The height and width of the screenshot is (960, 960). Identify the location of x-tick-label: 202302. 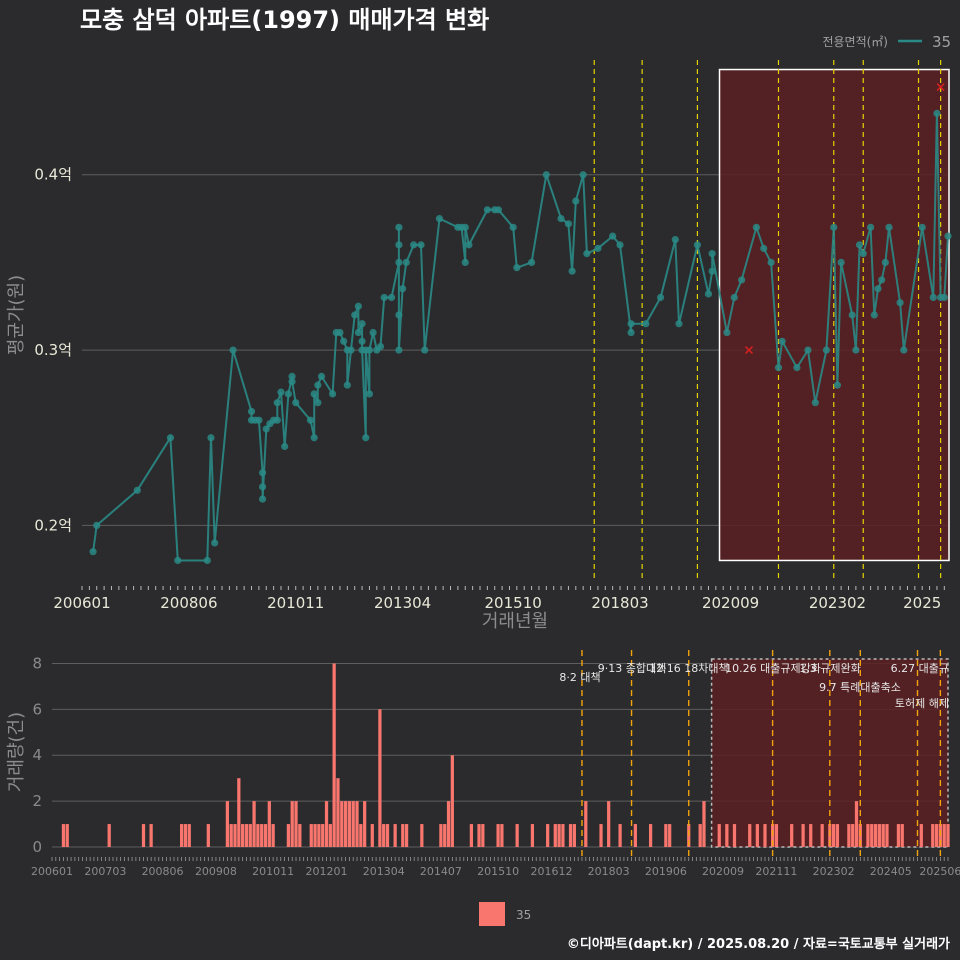
(834, 871).